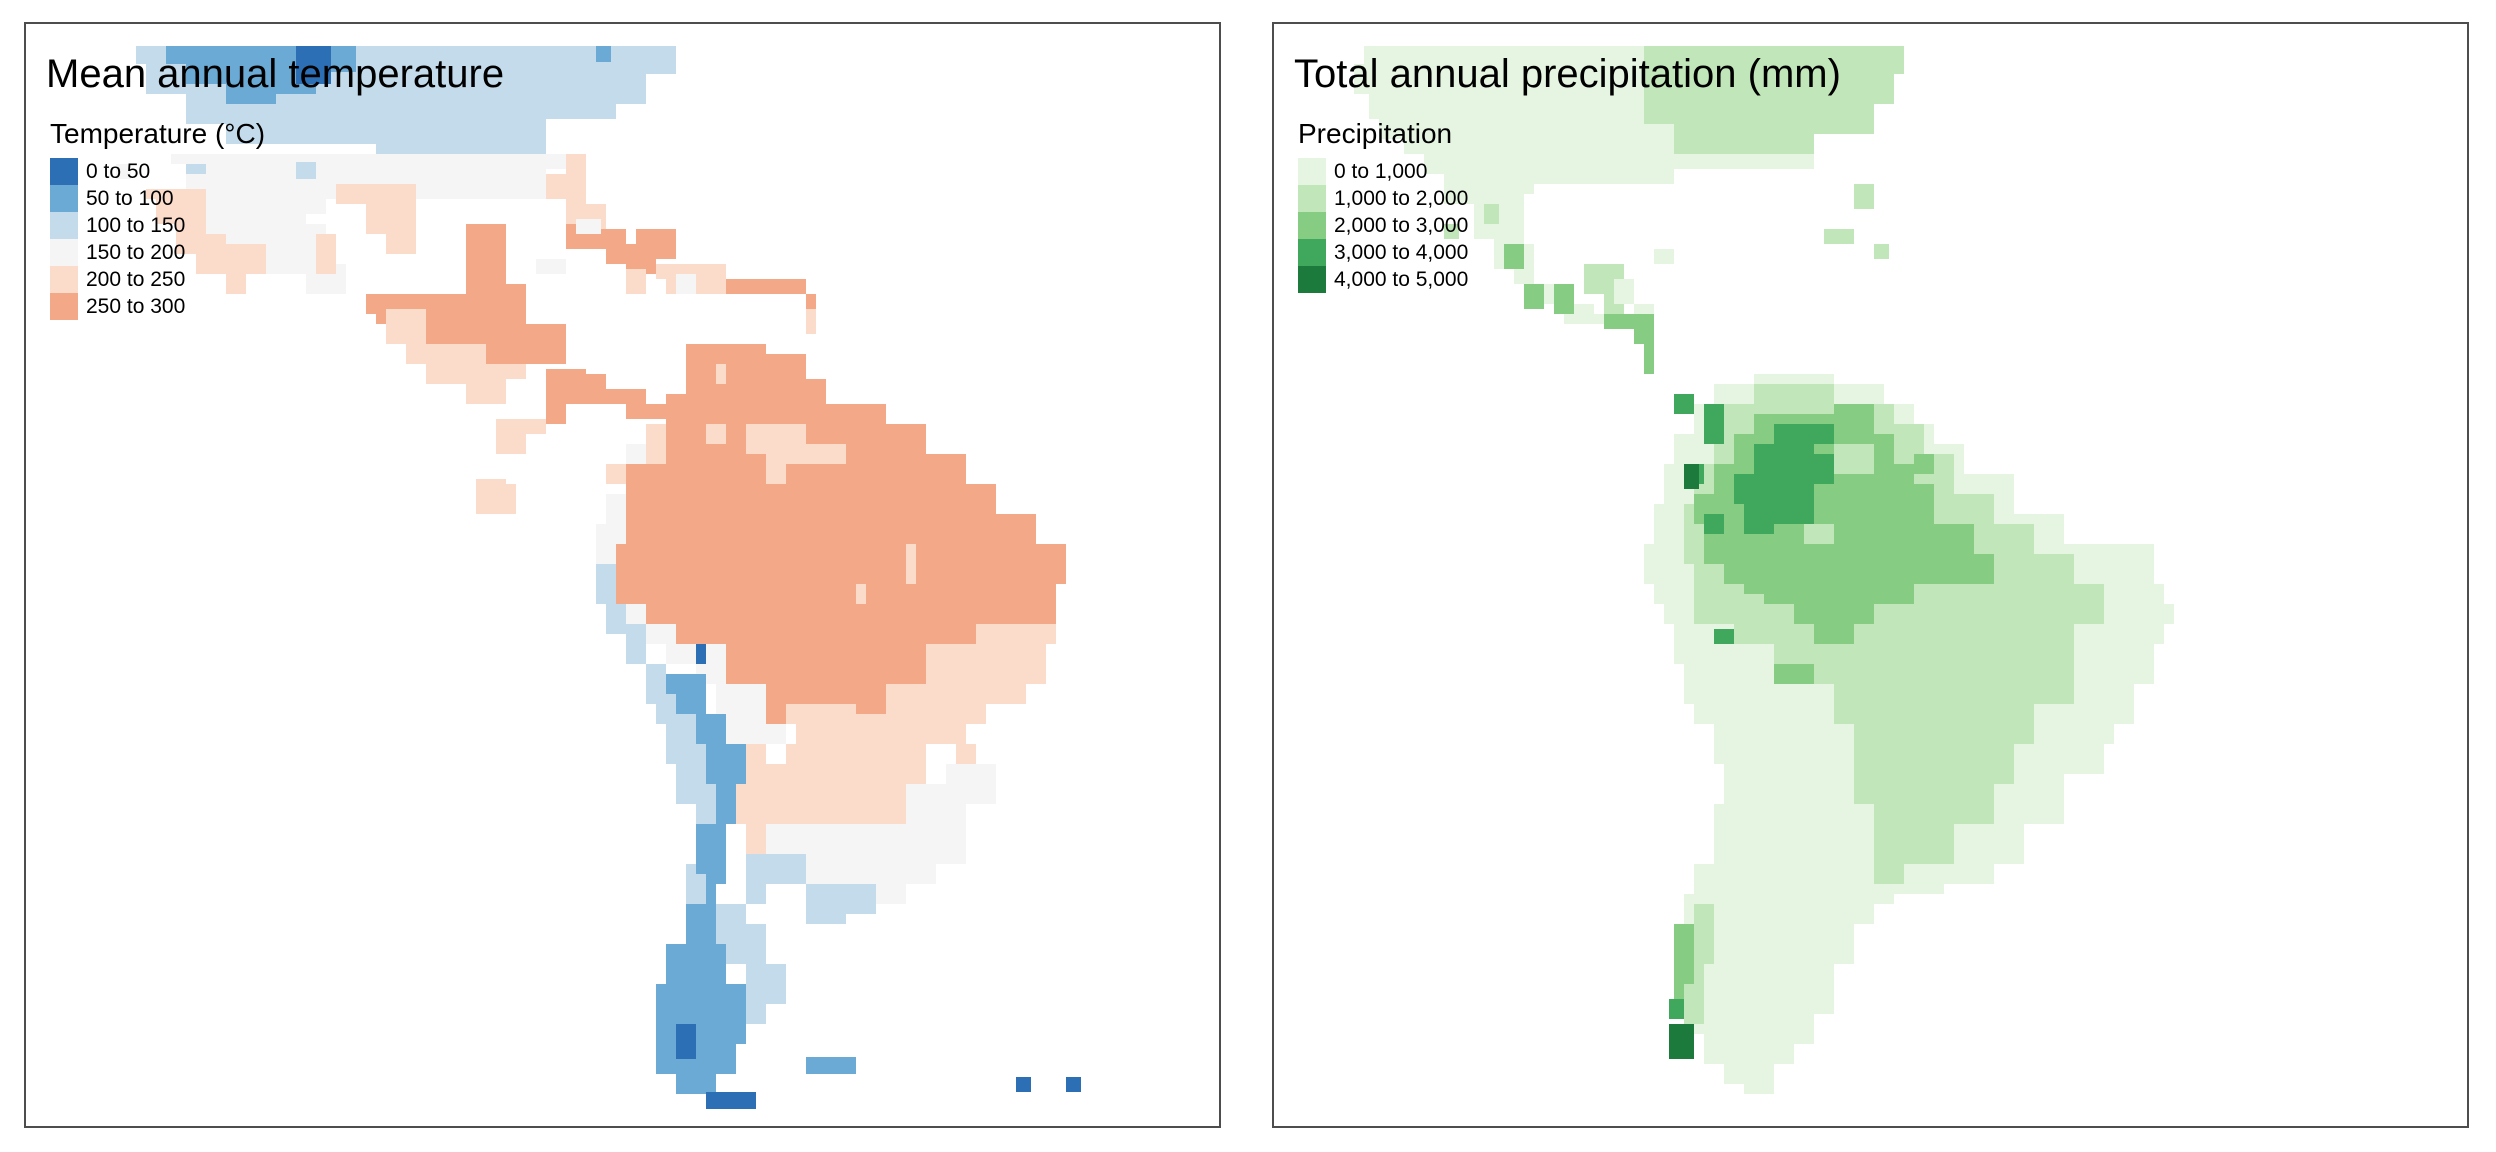 This screenshot has height=1152, width=2496. I want to click on legend-item: 150 to 200, so click(157, 252).